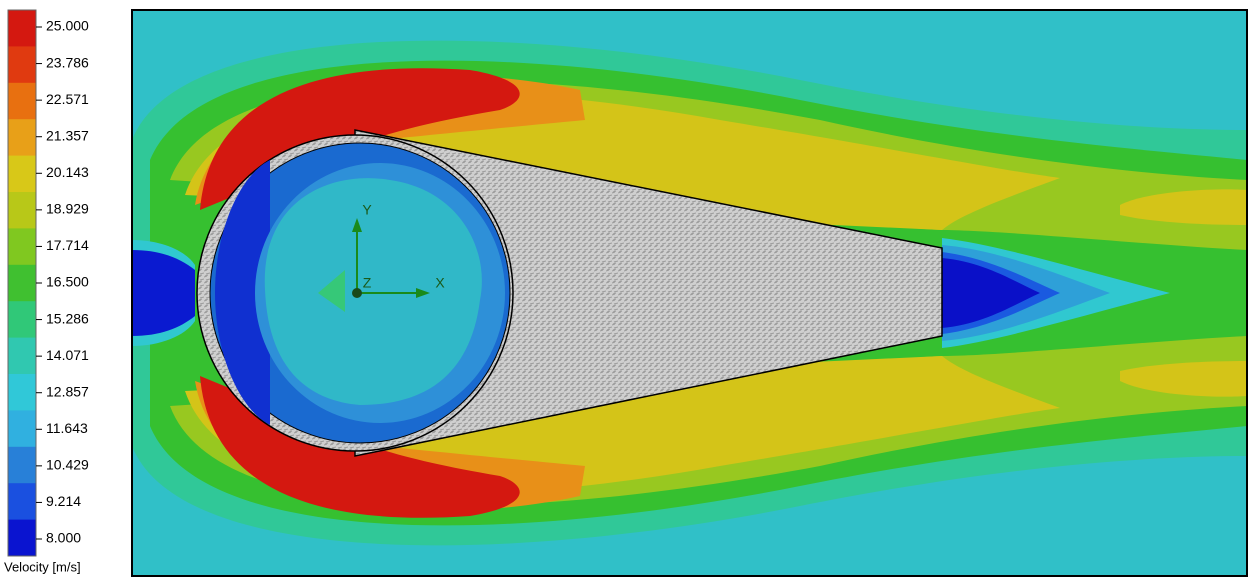 The height and width of the screenshot is (580, 1252). Describe the element at coordinates (67, 245) in the screenshot. I see `tick-label: 17.714` at that location.